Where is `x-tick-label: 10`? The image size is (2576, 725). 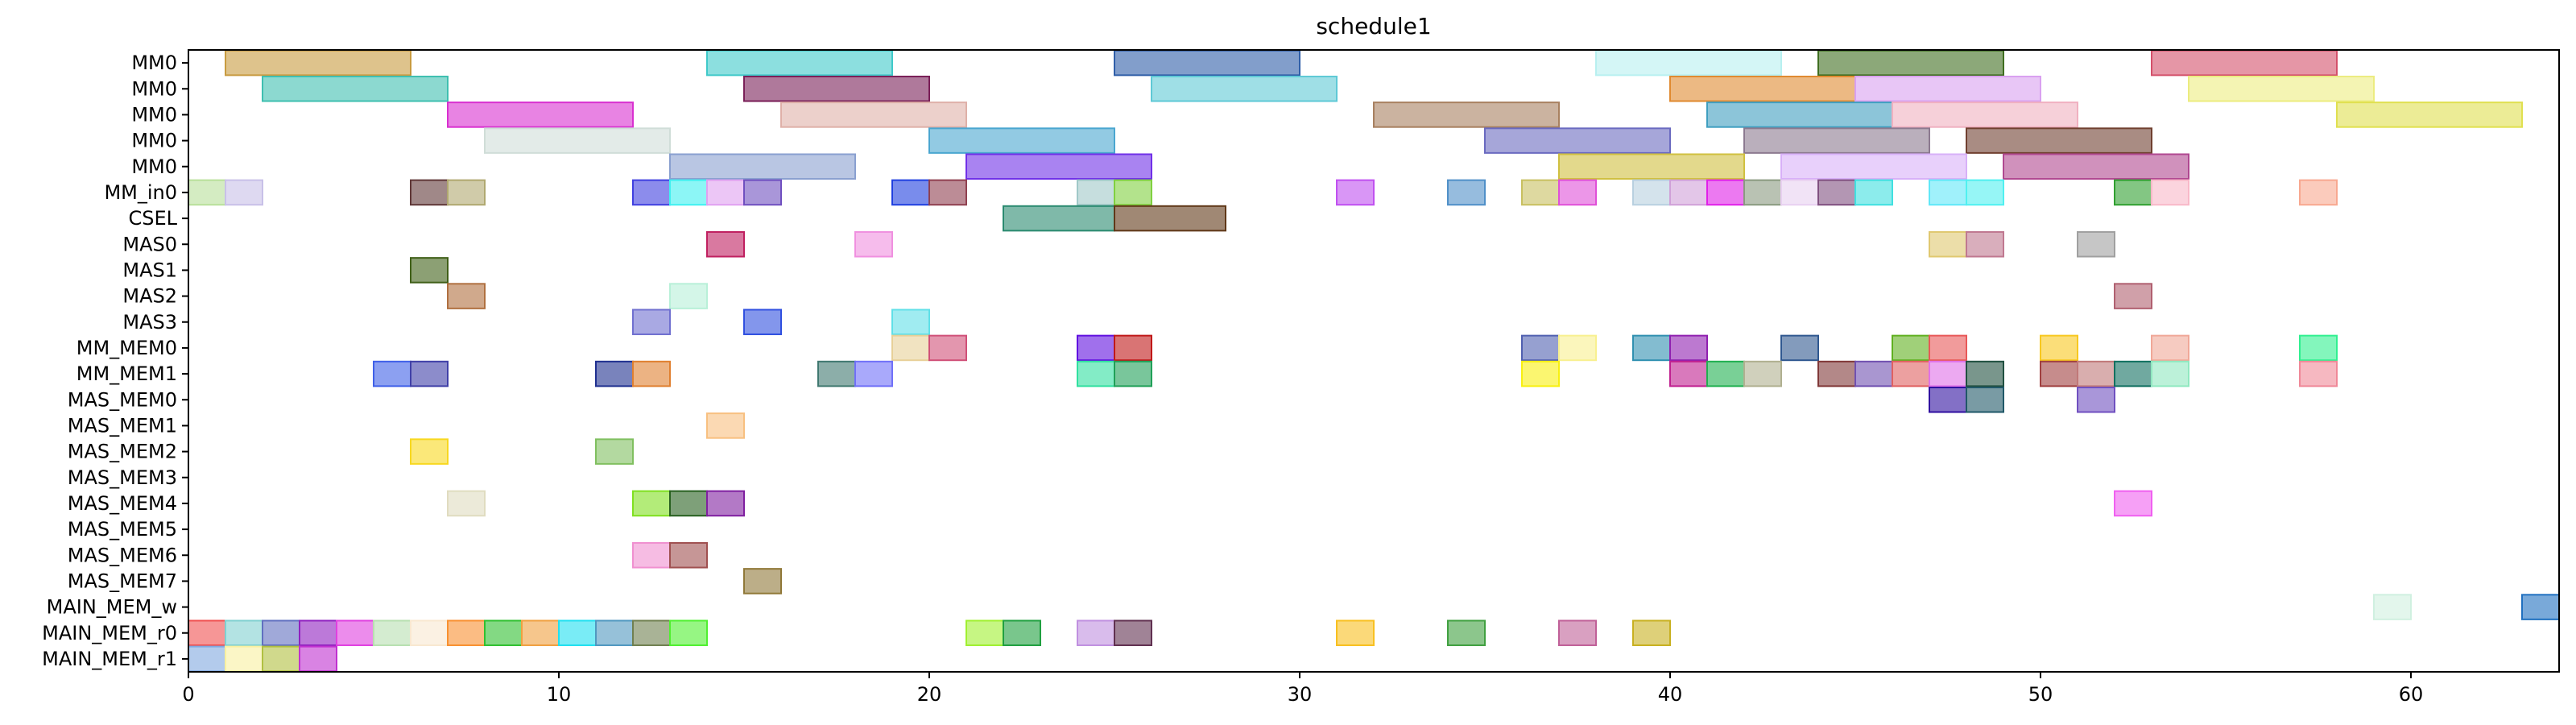
x-tick-label: 10 is located at coordinates (559, 694).